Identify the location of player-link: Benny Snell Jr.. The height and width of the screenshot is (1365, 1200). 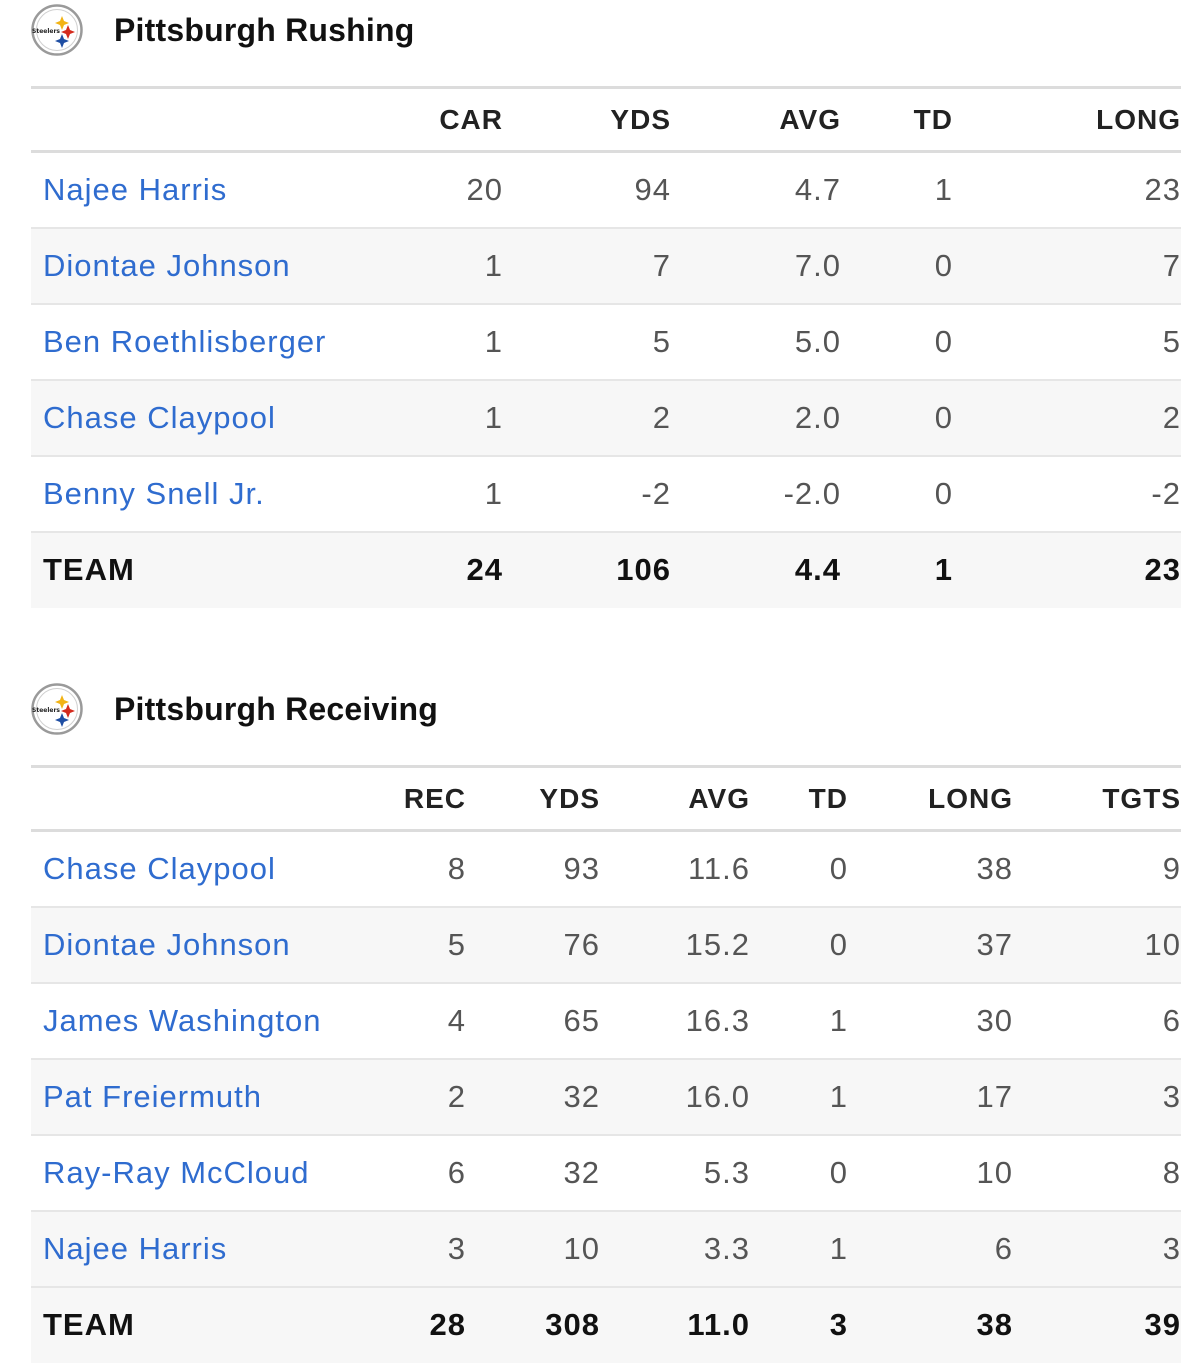
(154, 493).